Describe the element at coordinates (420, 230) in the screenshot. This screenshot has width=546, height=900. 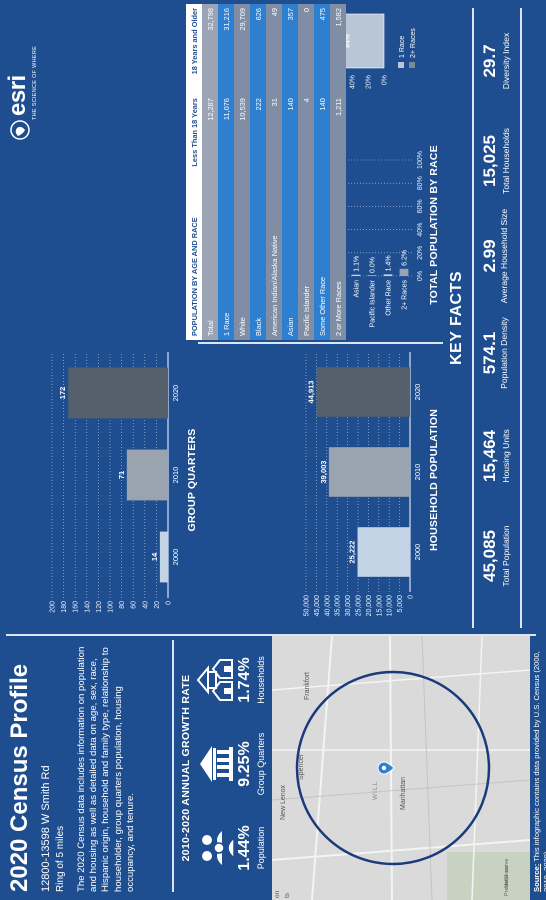
I see `x-tick-label: 40%` at that location.